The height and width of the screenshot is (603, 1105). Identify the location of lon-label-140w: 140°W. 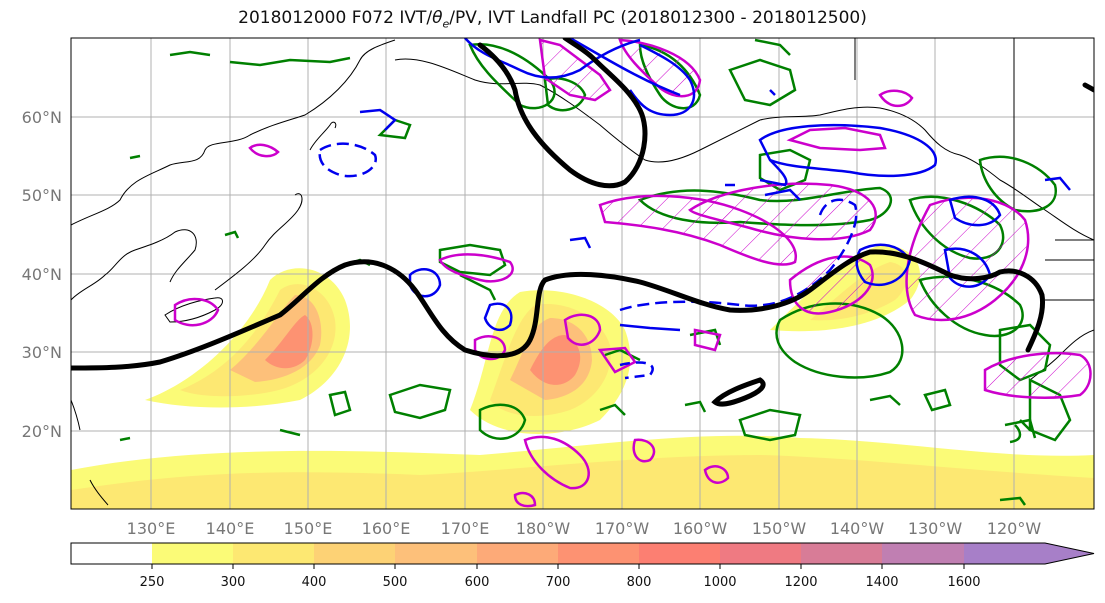
(857, 528).